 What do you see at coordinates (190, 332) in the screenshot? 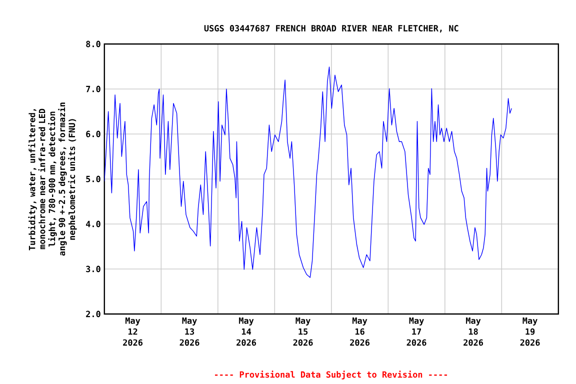
I see `x-tick-label: May 13 2026` at bounding box center [190, 332].